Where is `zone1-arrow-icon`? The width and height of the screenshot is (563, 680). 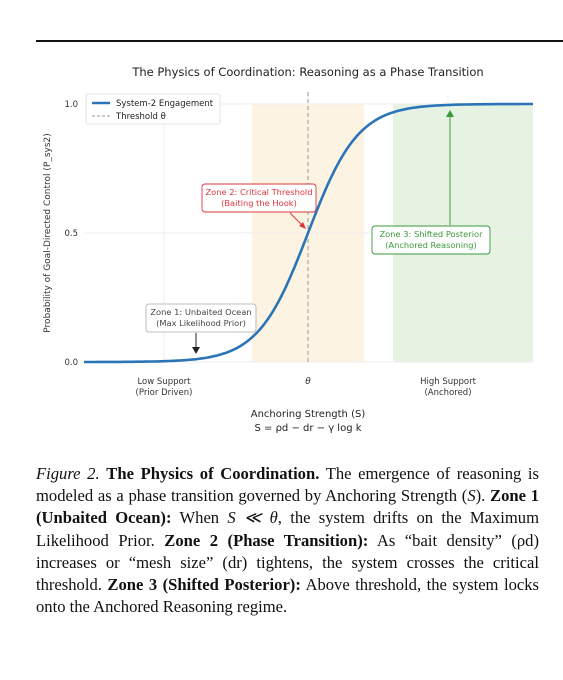
zone1-arrow-icon is located at coordinates (196, 350).